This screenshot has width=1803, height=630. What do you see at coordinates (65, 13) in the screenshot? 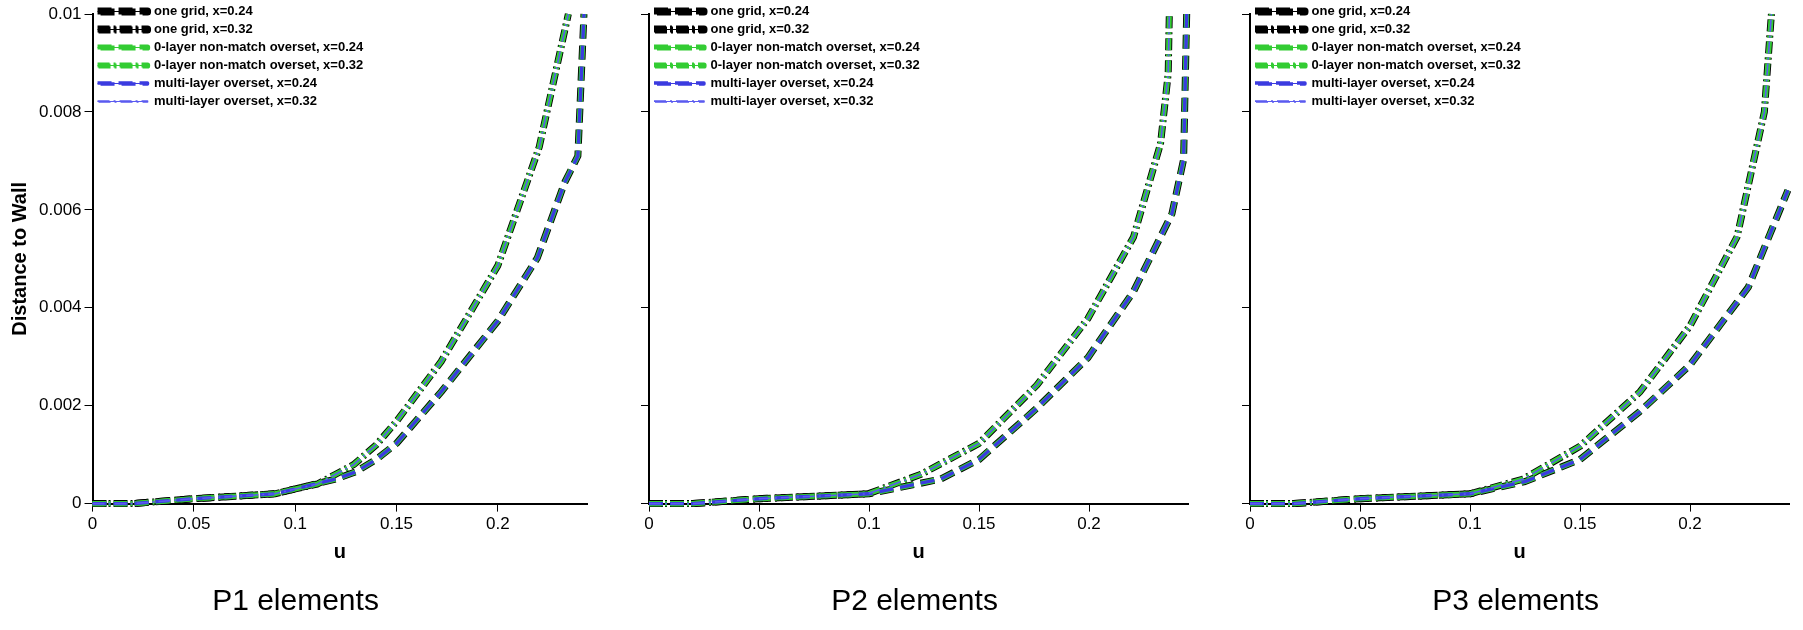
I see `y-tick-label: 0.01` at bounding box center [65, 13].